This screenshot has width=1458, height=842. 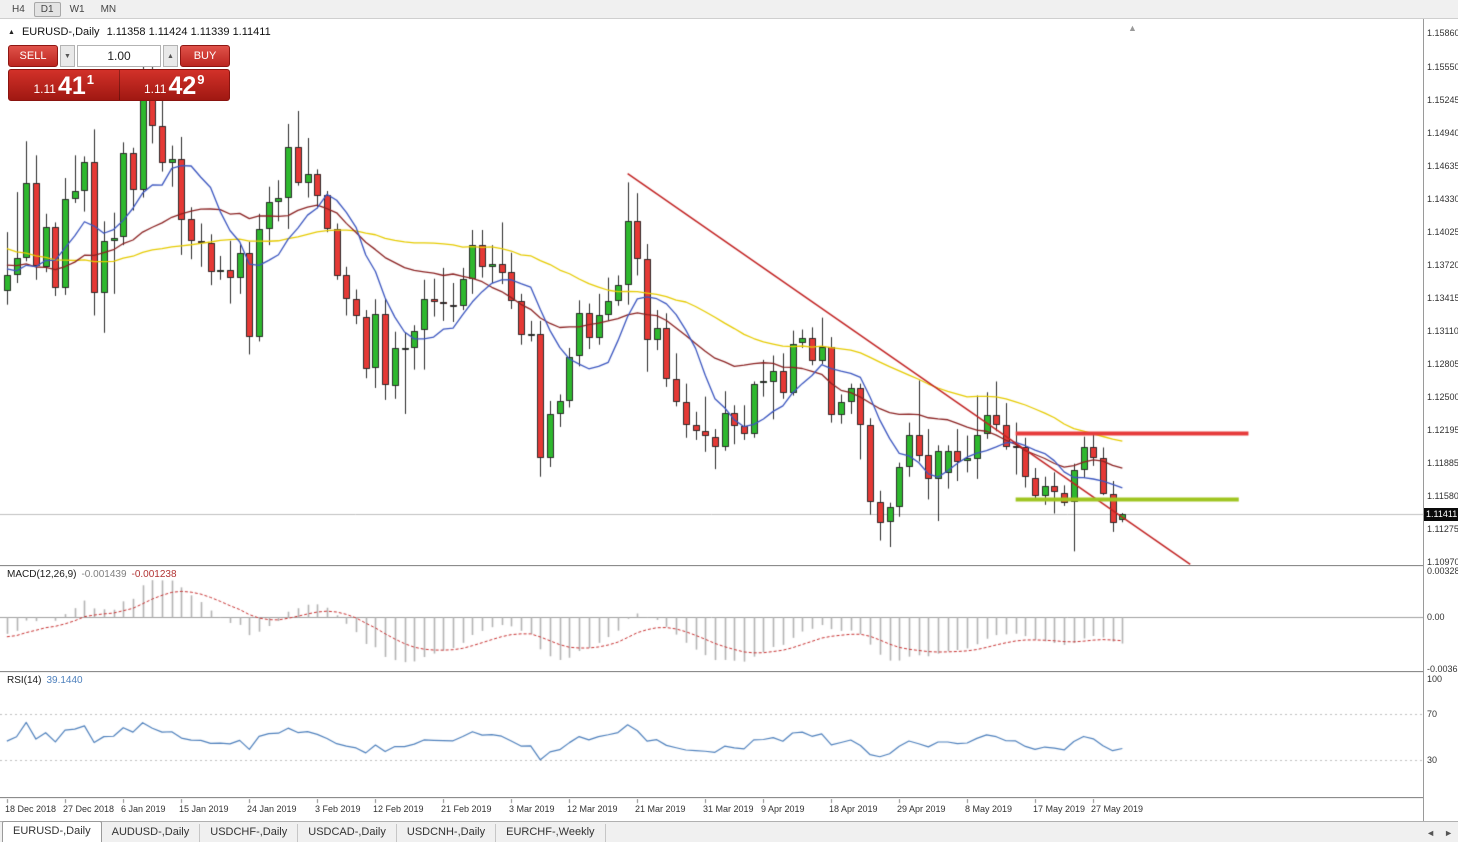 What do you see at coordinates (151, 833) in the screenshot?
I see `chart-tab-audusd: AUDUSD-,Daily` at bounding box center [151, 833].